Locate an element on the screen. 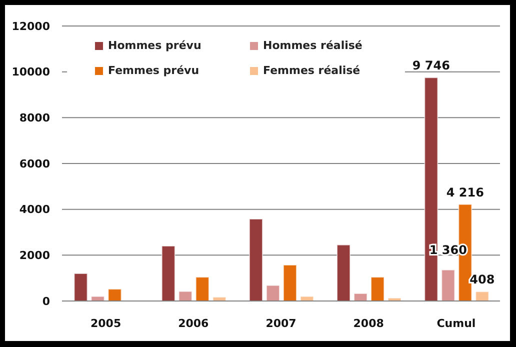 The width and height of the screenshot is (516, 347). legend-label: Femmes prévu is located at coordinates (153, 70).